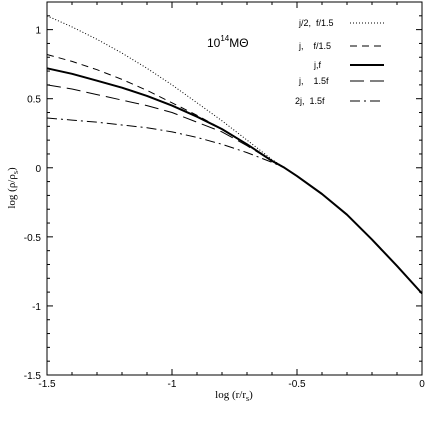 This screenshot has height=423, width=425. Describe the element at coordinates (33, 376) in the screenshot. I see `y-tick-label: -1.5` at that location.